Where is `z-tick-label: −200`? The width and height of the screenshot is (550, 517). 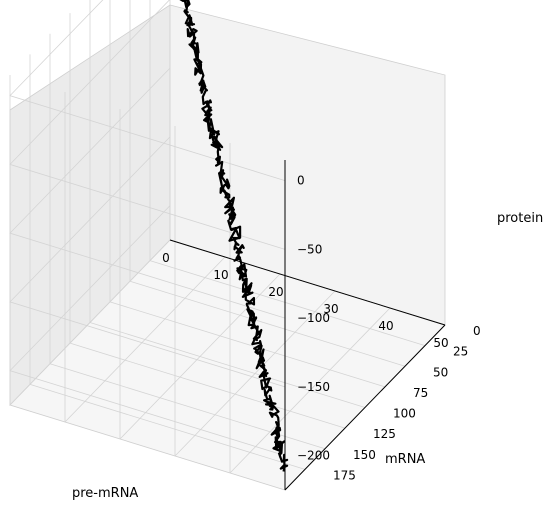 z-tick-label: −200 is located at coordinates (313, 456).